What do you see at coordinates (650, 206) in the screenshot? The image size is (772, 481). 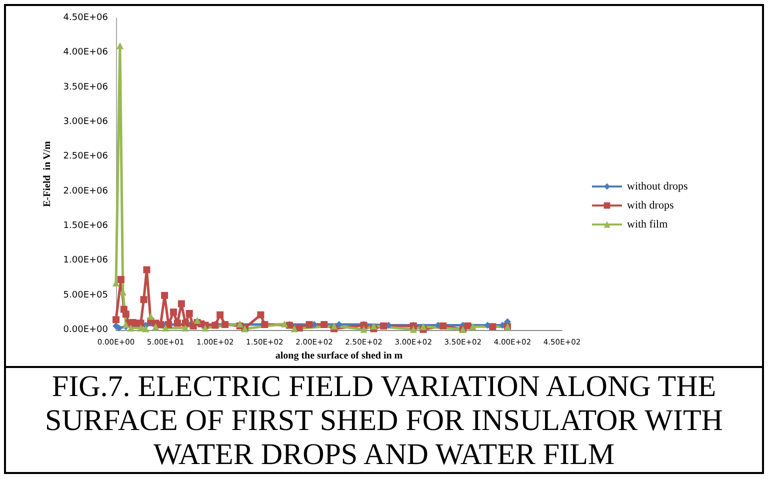 I see `legend-label: with drops` at bounding box center [650, 206].